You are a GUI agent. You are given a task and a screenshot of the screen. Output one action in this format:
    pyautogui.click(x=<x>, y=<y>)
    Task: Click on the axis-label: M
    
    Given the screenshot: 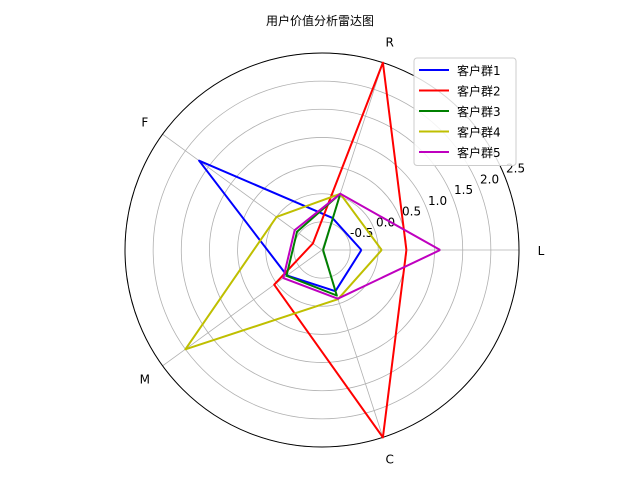 What is the action you would take?
    pyautogui.click(x=145, y=380)
    